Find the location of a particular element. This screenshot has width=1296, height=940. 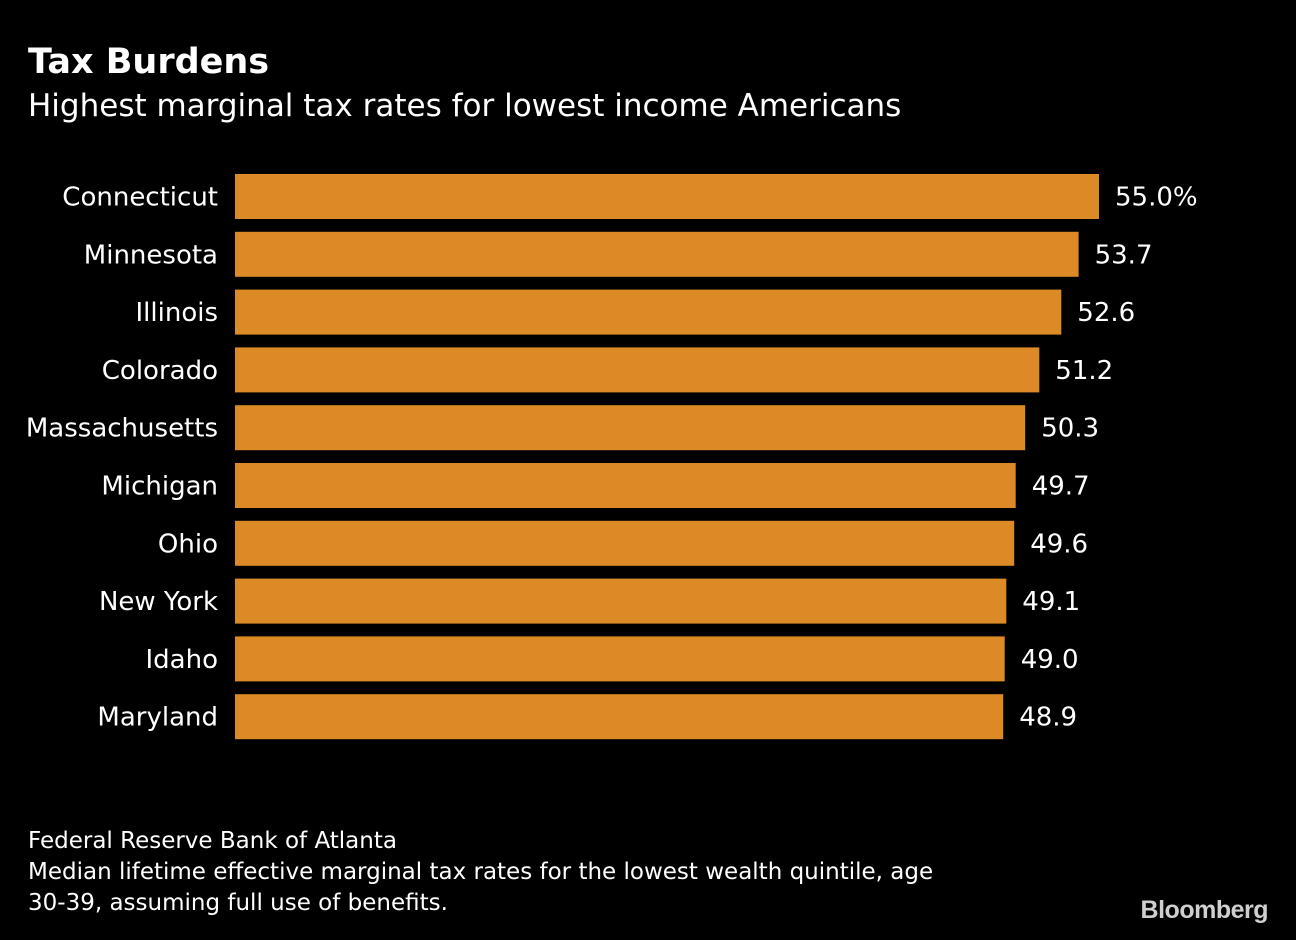

value-label: 49.6 is located at coordinates (1059, 544).